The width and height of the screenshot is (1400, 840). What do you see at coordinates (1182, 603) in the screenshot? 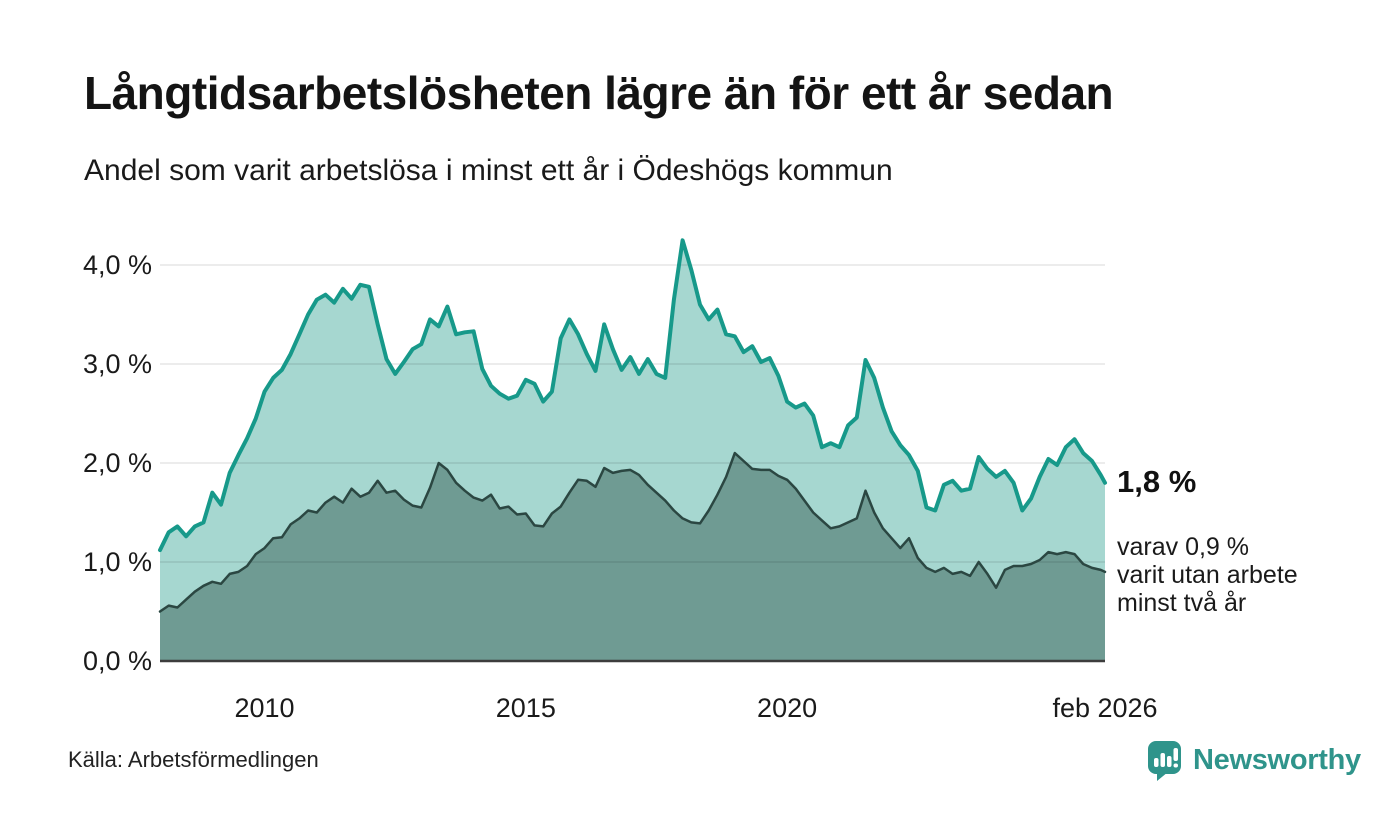
I see `secondary-annotation-line-3: minst två år` at bounding box center [1182, 603].